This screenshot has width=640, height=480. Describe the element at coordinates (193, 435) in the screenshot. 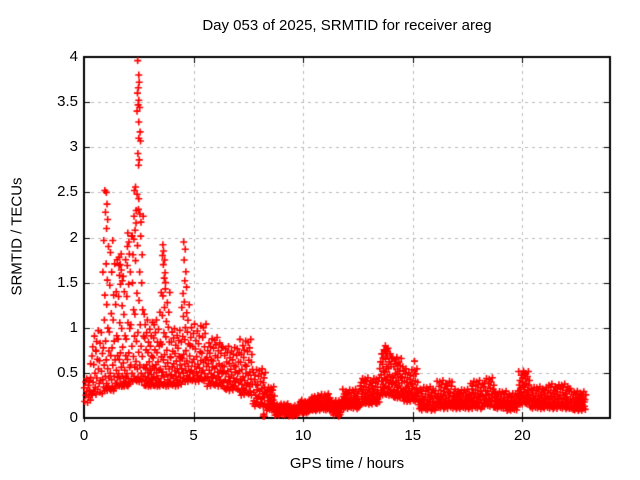

I see `x-tick-label: 5` at that location.